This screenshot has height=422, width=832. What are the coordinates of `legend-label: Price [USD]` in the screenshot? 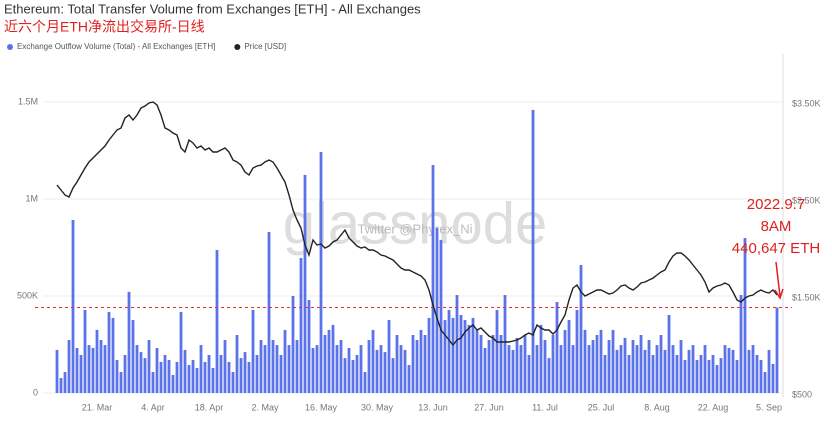 It's located at (265, 46).